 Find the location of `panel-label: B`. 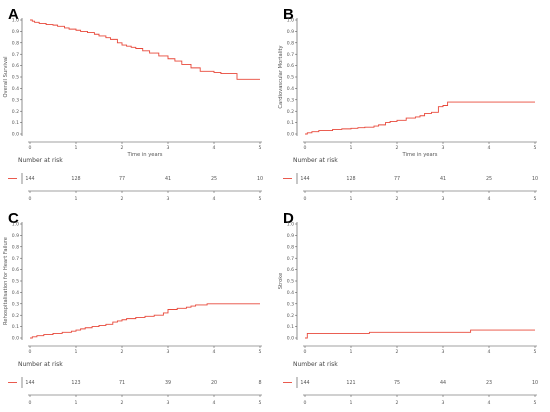

panel-label: B is located at coordinates (288, 14).